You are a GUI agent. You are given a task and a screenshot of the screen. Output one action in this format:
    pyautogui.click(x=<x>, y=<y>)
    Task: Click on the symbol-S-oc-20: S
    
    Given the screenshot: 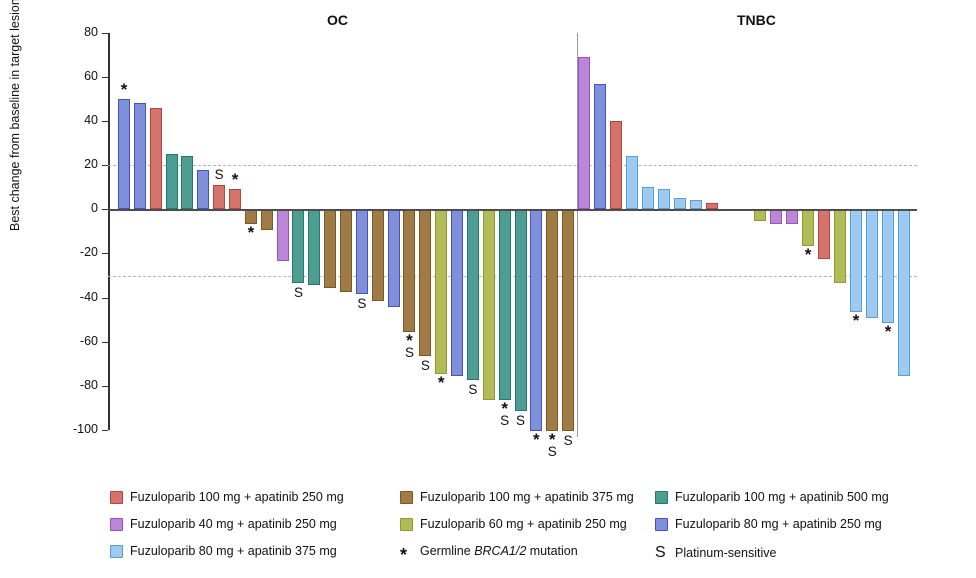 What is the action you would take?
    pyautogui.click(x=425, y=365)
    